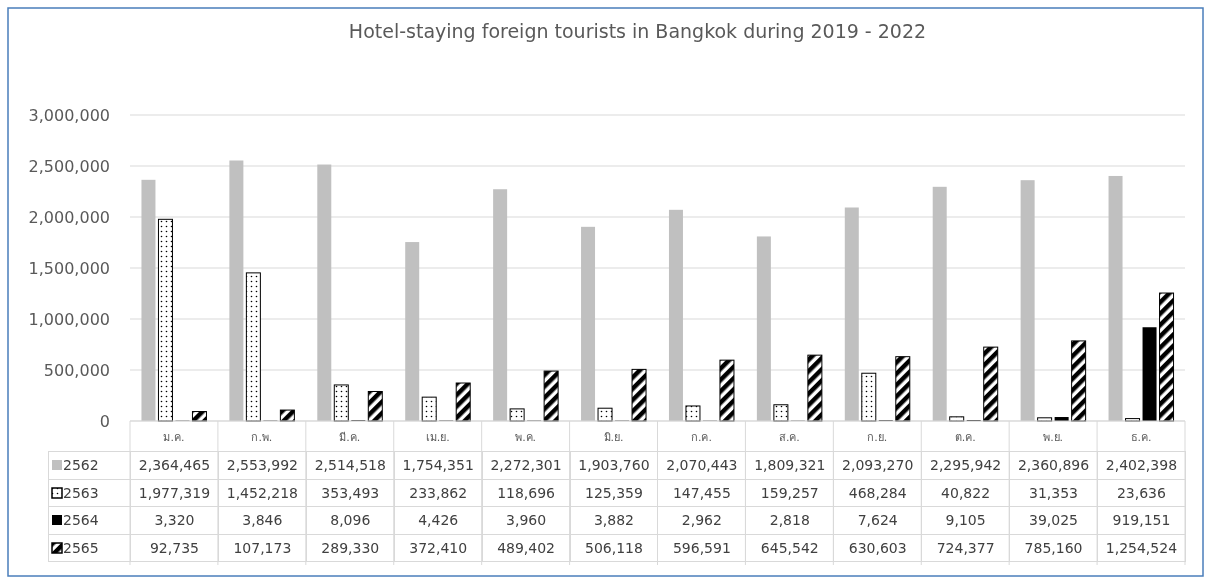 This screenshot has height=578, width=1211. I want to click on data-label: 4,426, so click(438, 520).